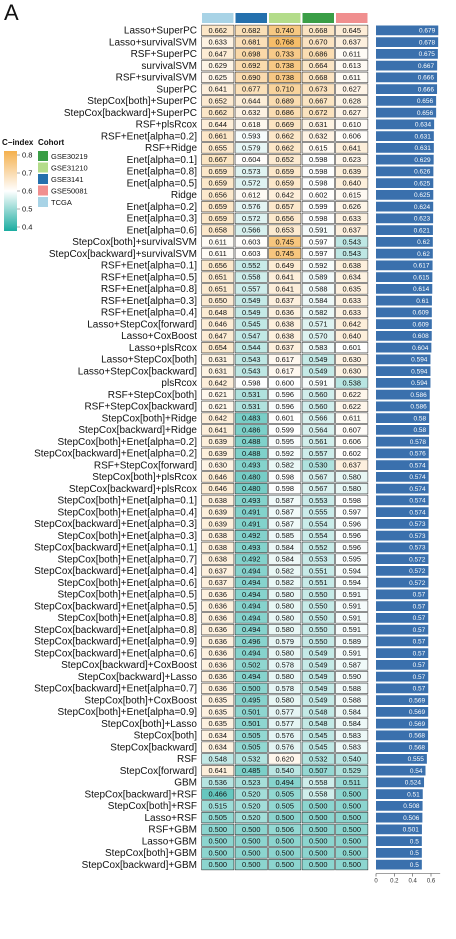 This screenshot has width=456, height=939. Describe the element at coordinates (127, 595) in the screenshot. I see `row-label: StepCox[both]+Enet[alpha=0.5]` at that location.